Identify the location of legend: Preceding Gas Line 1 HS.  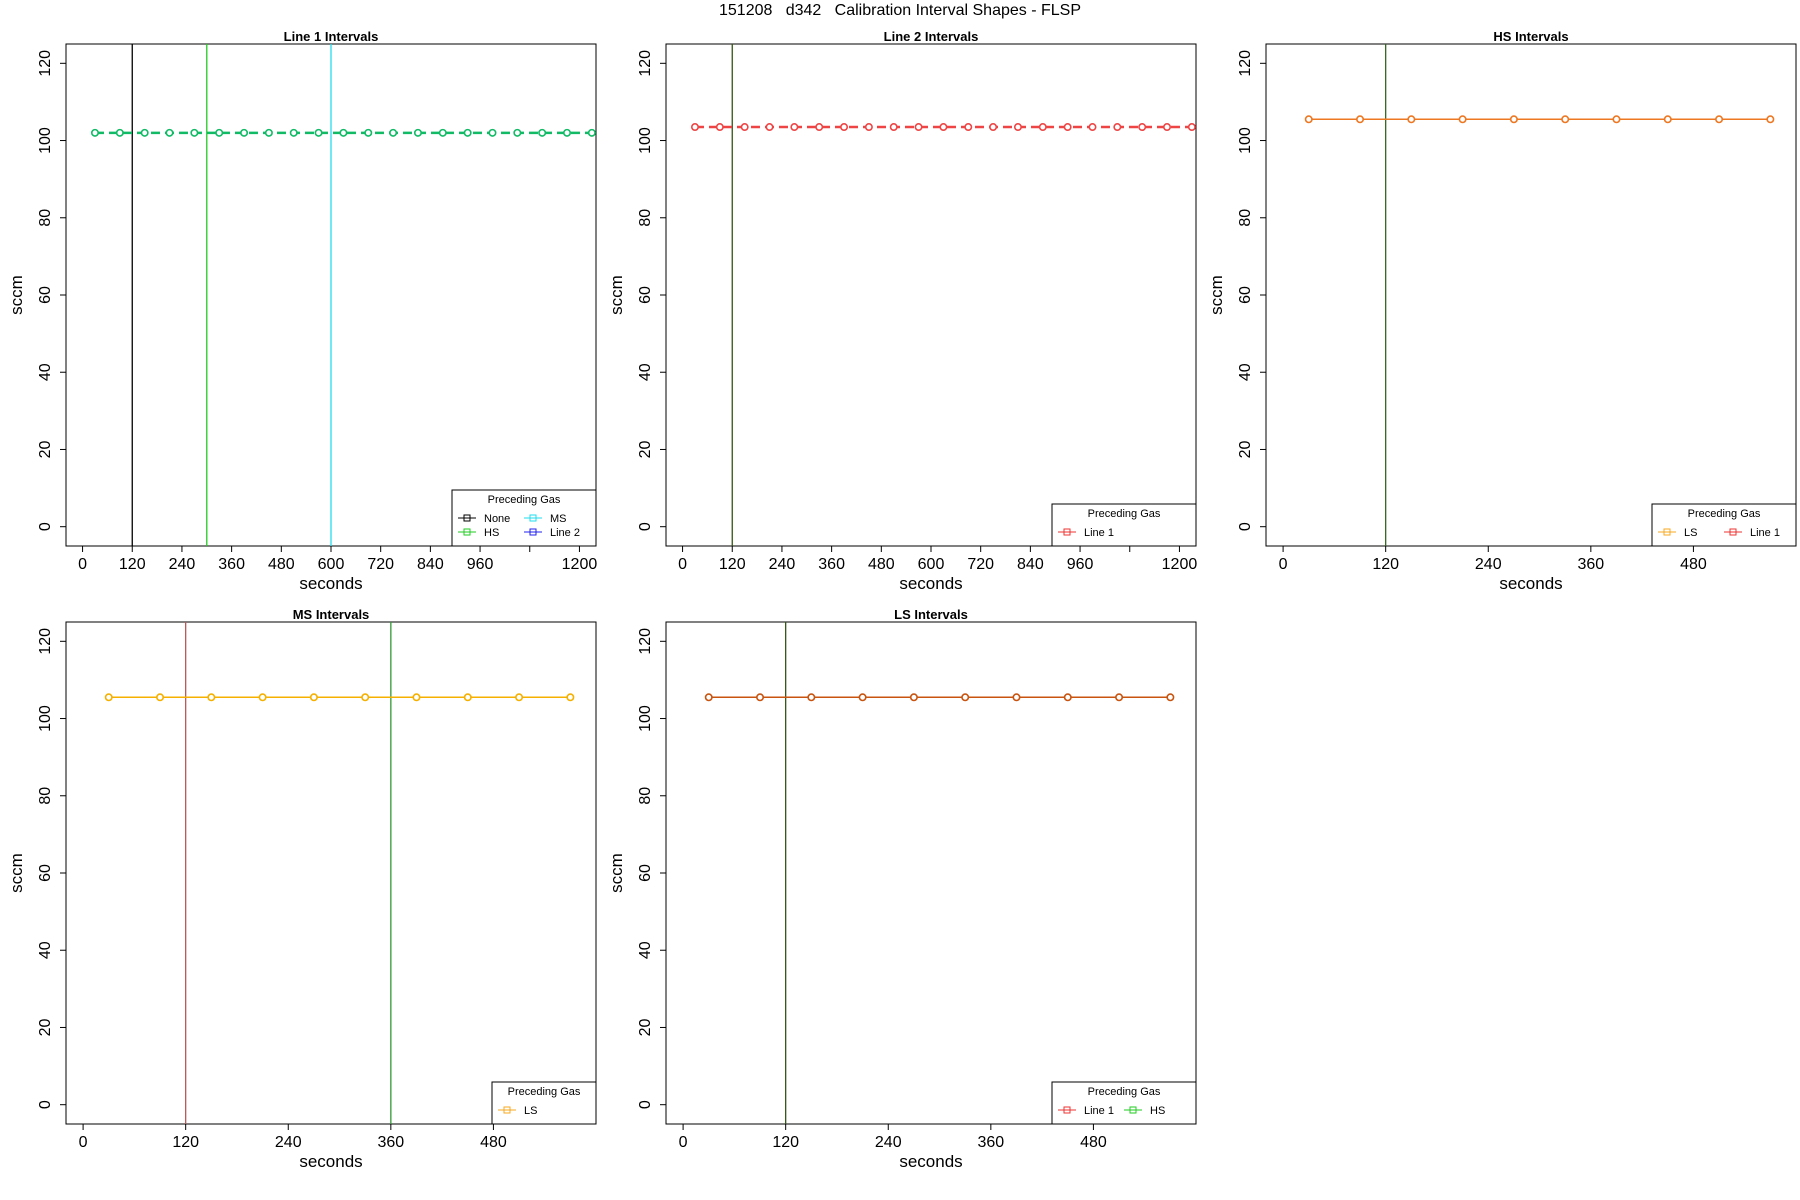
(1124, 1103).